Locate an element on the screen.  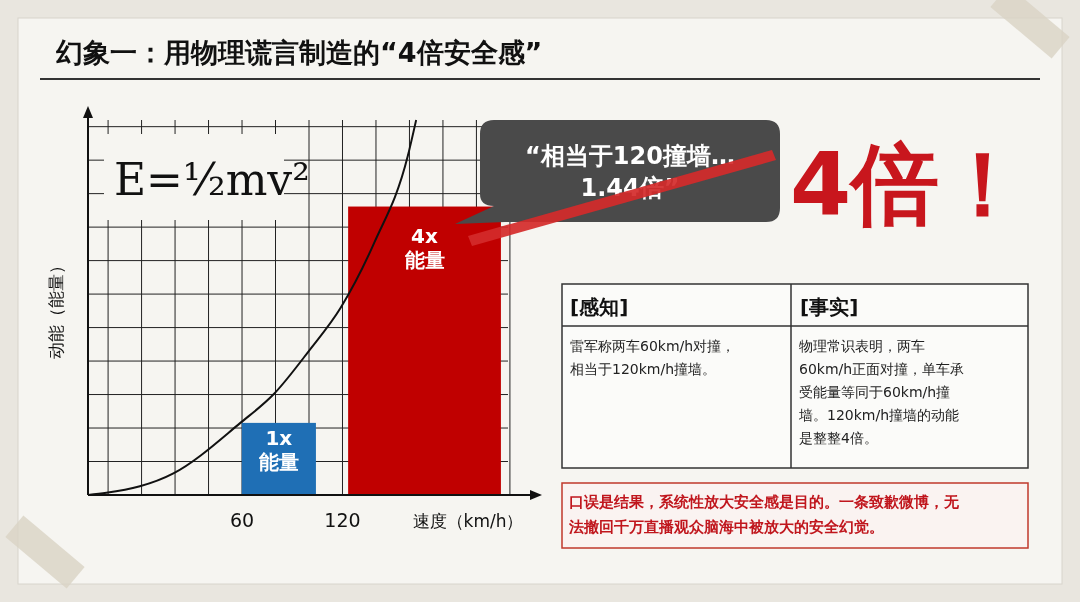
text: 口误是结果，系统性放大安全感是目的。一条致歉微博，无法撤回千万直播观众脑海中被放大的安全幻觉。 is located at coordinates (764, 515).